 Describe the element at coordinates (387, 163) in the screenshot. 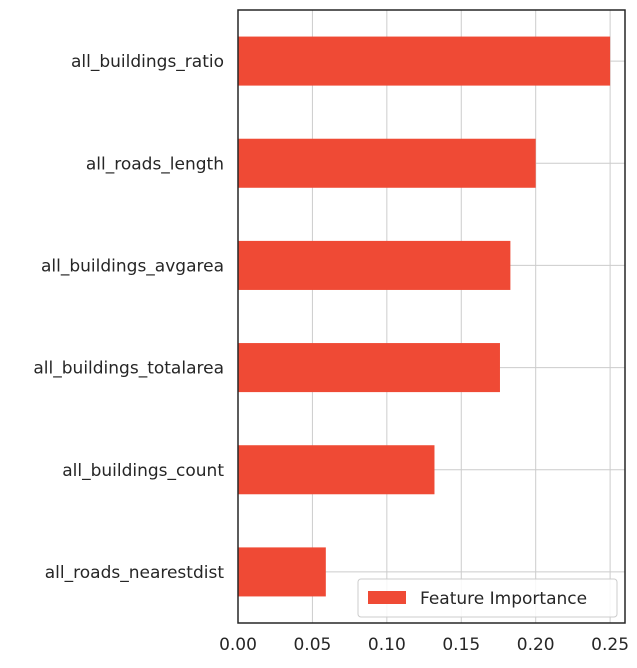

I see `bar-all-roads-length` at that location.